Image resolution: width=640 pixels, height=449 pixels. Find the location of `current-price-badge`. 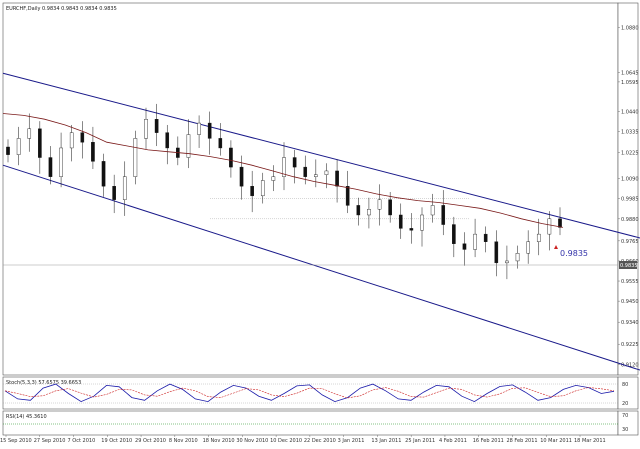

current-price-badge is located at coordinates (628, 265).